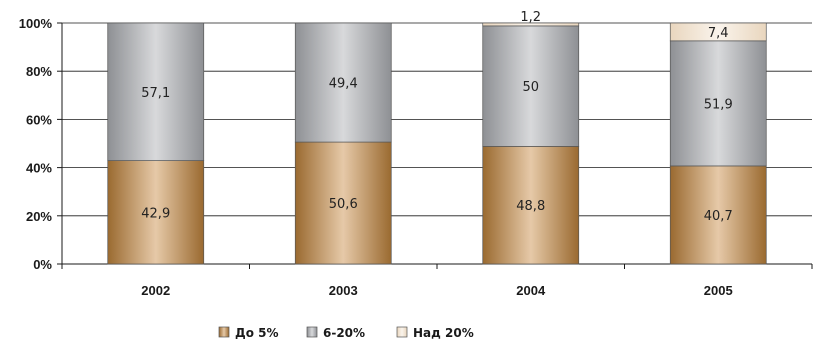  I want to click on y-tick-label: 60%, so click(39, 119).